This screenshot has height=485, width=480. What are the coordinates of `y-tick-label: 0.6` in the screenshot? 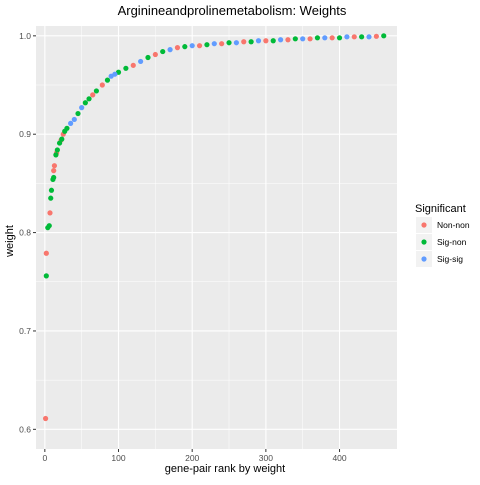 It's located at (25, 429).